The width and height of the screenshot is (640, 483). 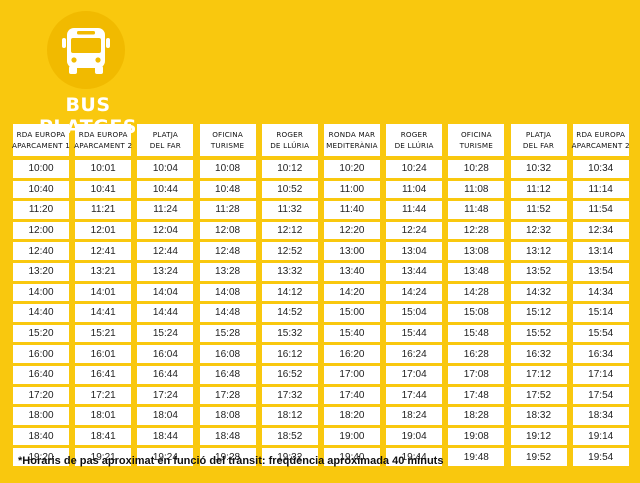 What do you see at coordinates (227, 436) in the screenshot?
I see `time-cell: 18:48` at bounding box center [227, 436].